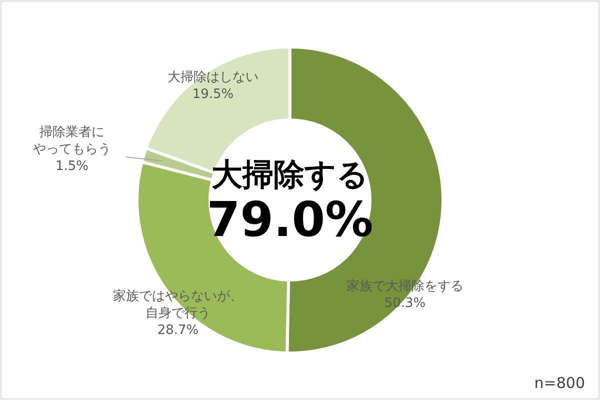 This screenshot has height=420, width=600. Describe the element at coordinates (290, 175) in the screenshot. I see `text: 大掃除する` at that location.